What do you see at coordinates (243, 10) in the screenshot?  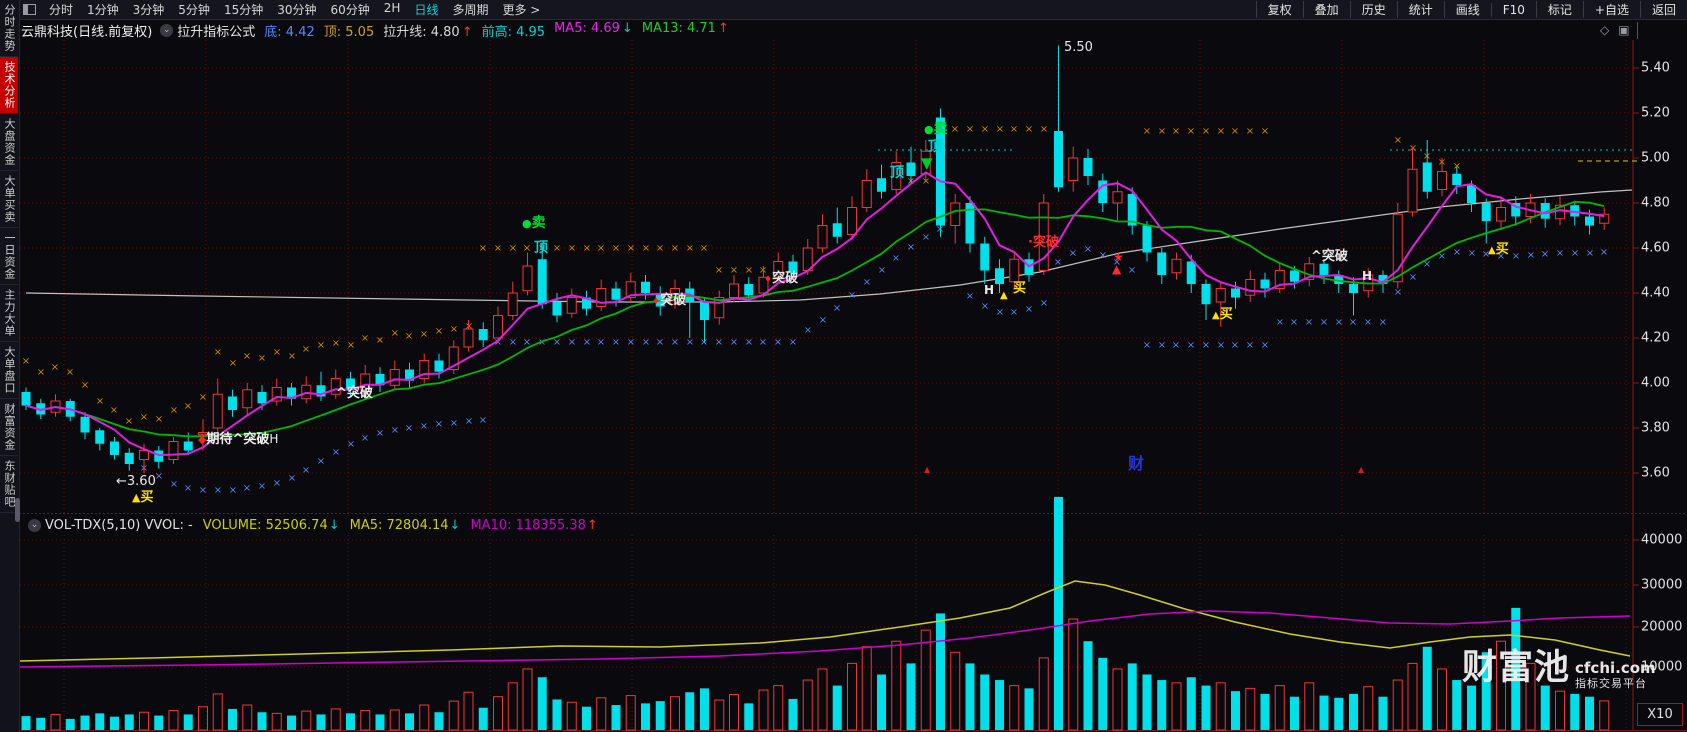 I see `period-tab-4: 15分钟` at bounding box center [243, 10].